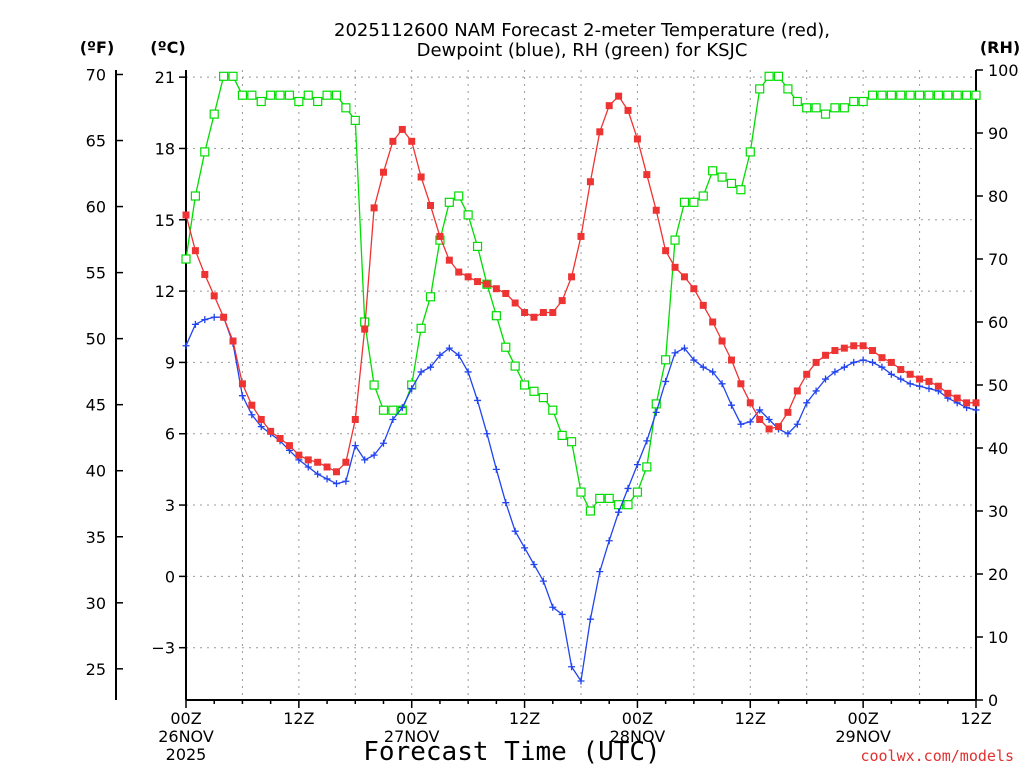  What do you see at coordinates (411, 718) in the screenshot?
I see `time-tick-label: 00Z` at bounding box center [411, 718].